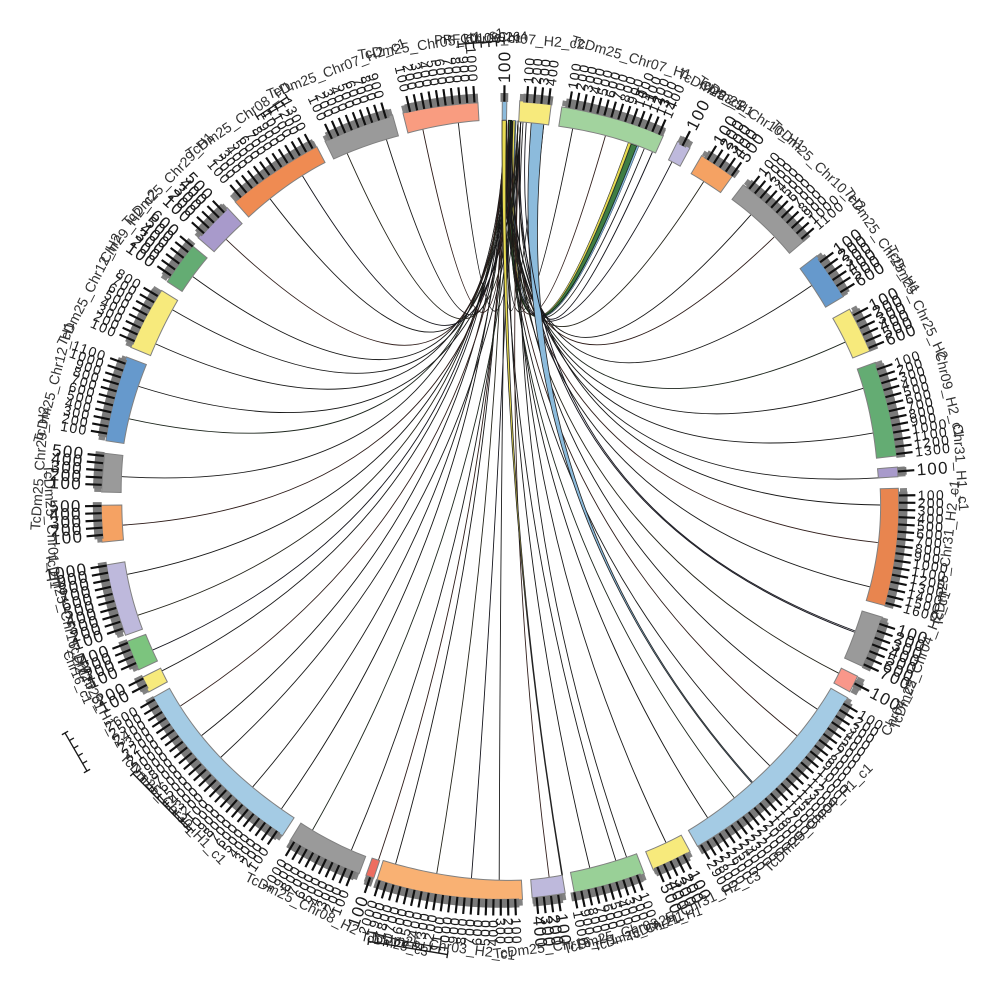 The image size is (1000, 1000). I want to click on svg-text: Chr07_H2_c2, so click(541, 41).